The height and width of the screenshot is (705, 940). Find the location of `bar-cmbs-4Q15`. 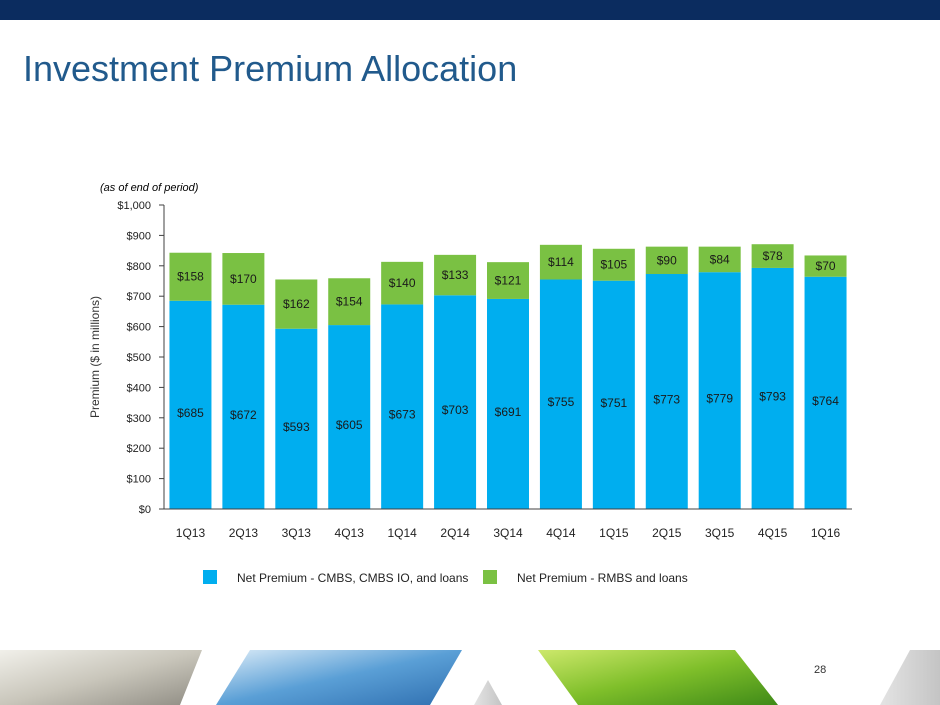

bar-cmbs-4Q15 is located at coordinates (772, 388).